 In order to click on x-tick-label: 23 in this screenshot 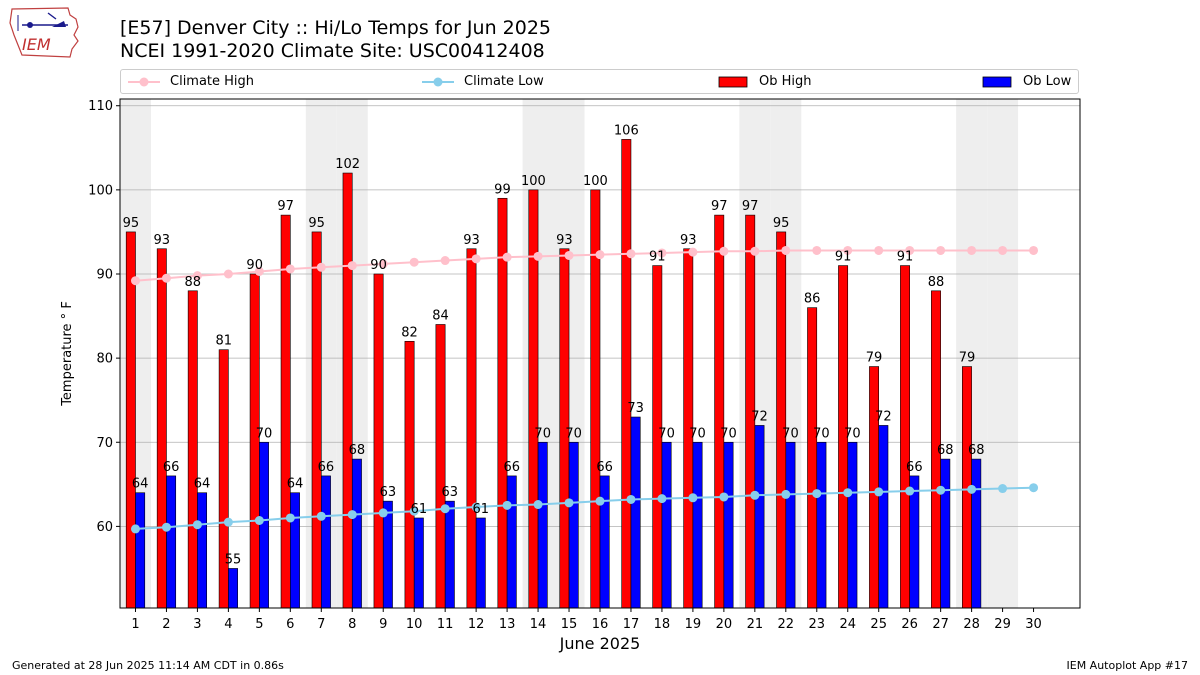, I will do `click(817, 624)`.